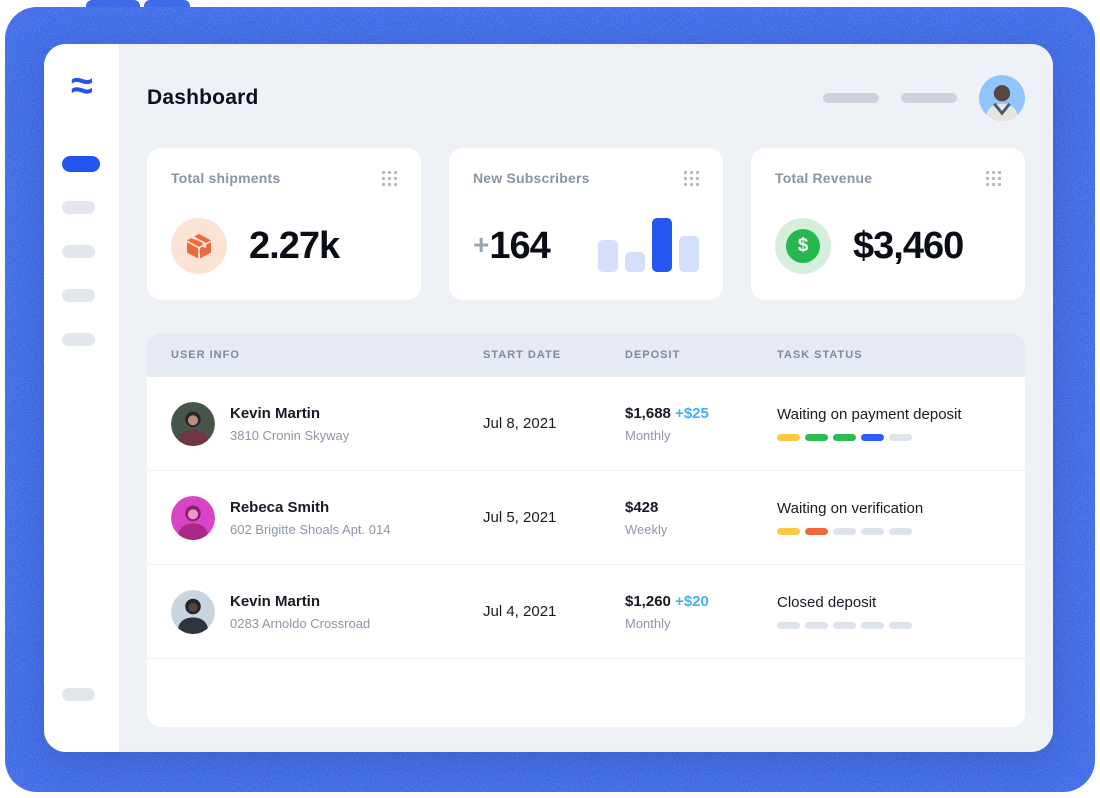  What do you see at coordinates (820, 355) in the screenshot?
I see `column-header-task-status: TASK STATUS` at bounding box center [820, 355].